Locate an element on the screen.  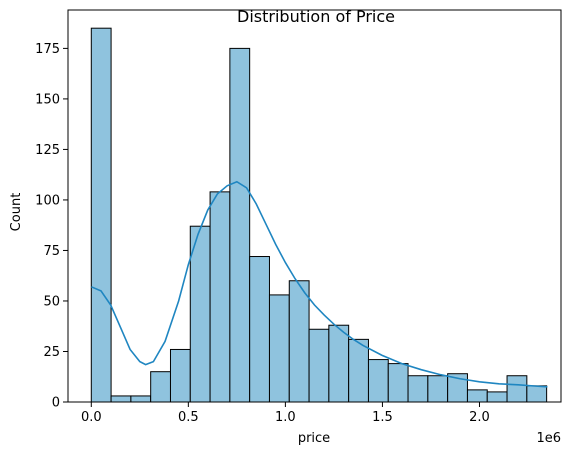
x-tick-label: 0.0 is located at coordinates (91, 417).